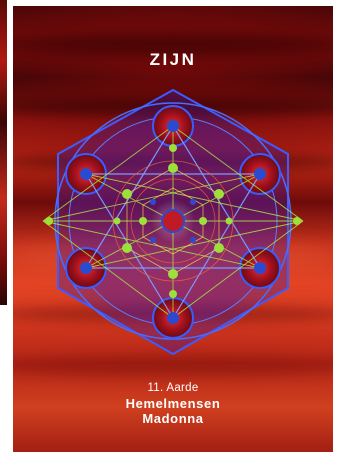  What do you see at coordinates (173, 45) in the screenshot?
I see `sky-streak` at bounding box center [173, 45].